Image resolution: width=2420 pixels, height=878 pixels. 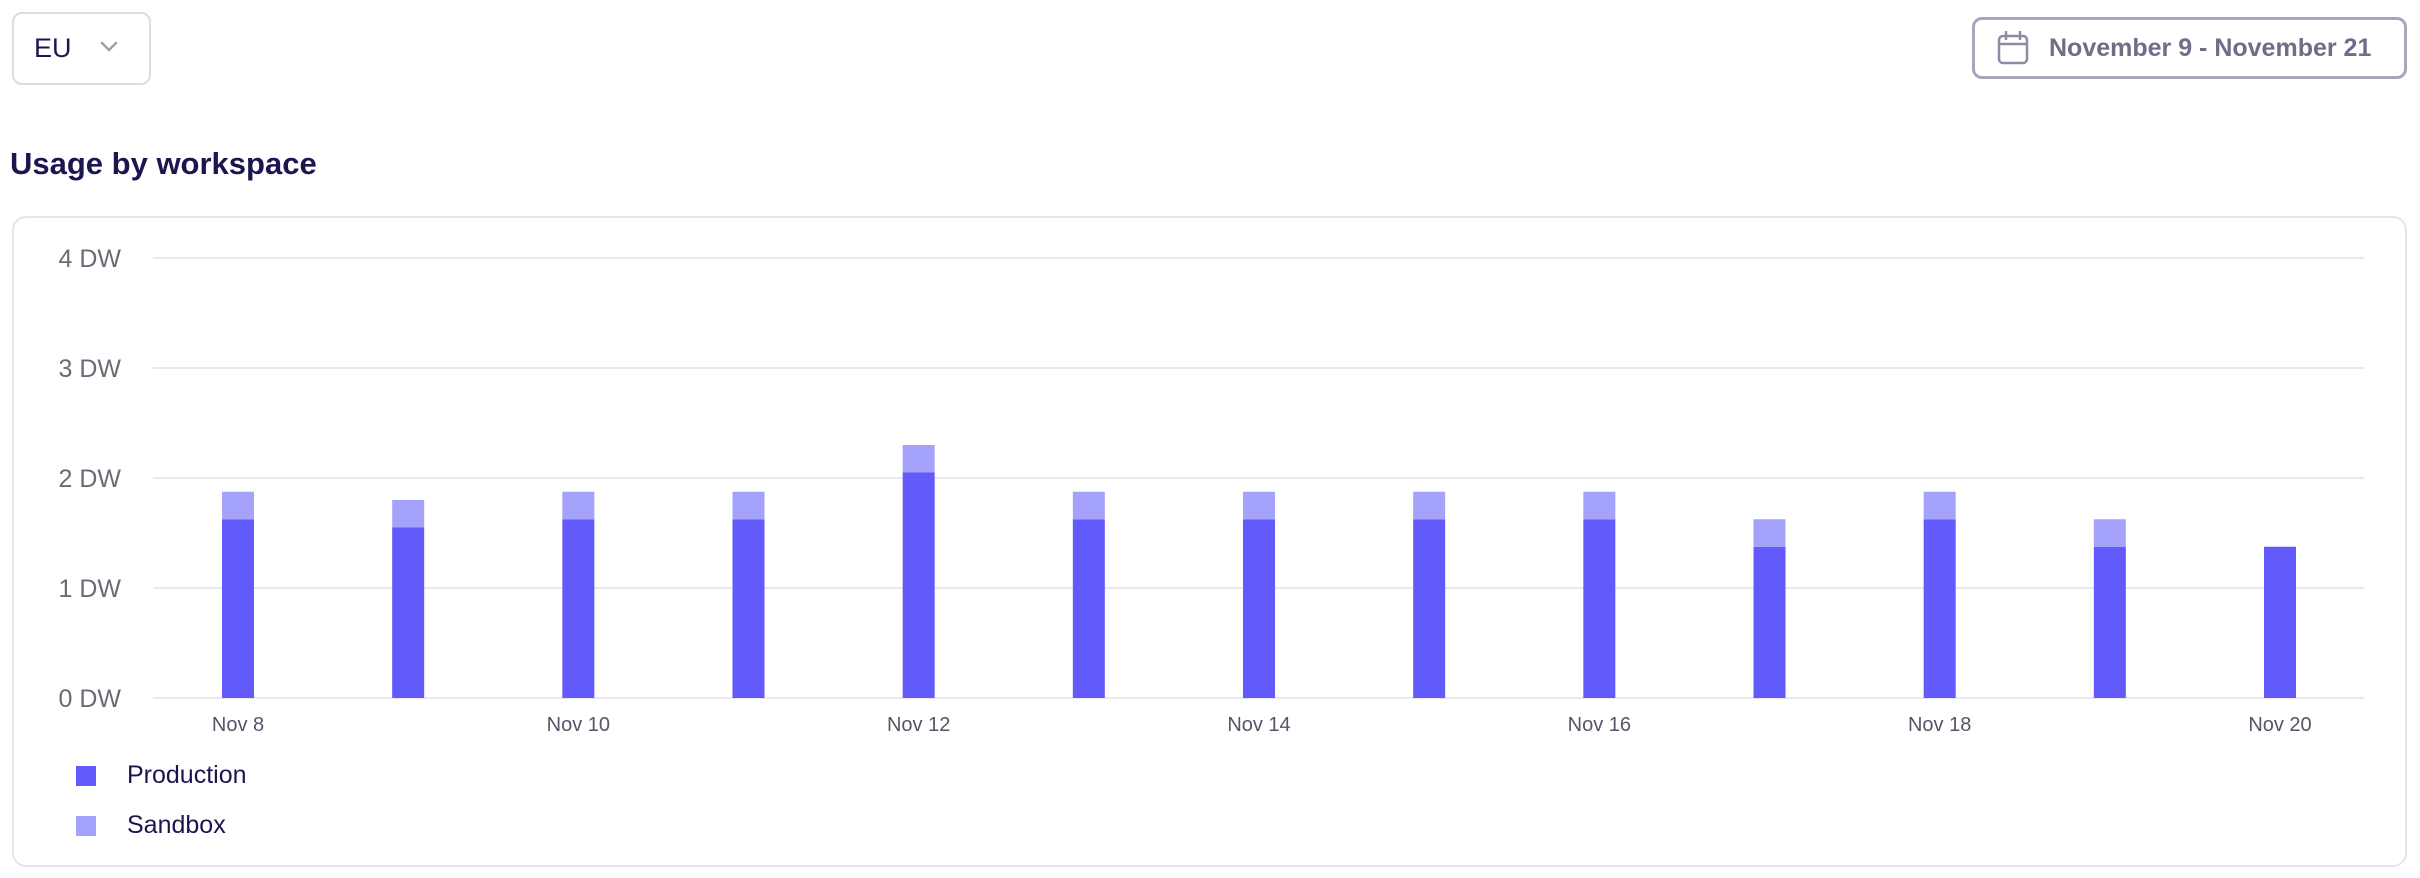 I want to click on x-tick-label: Nov 10, so click(x=578, y=725).